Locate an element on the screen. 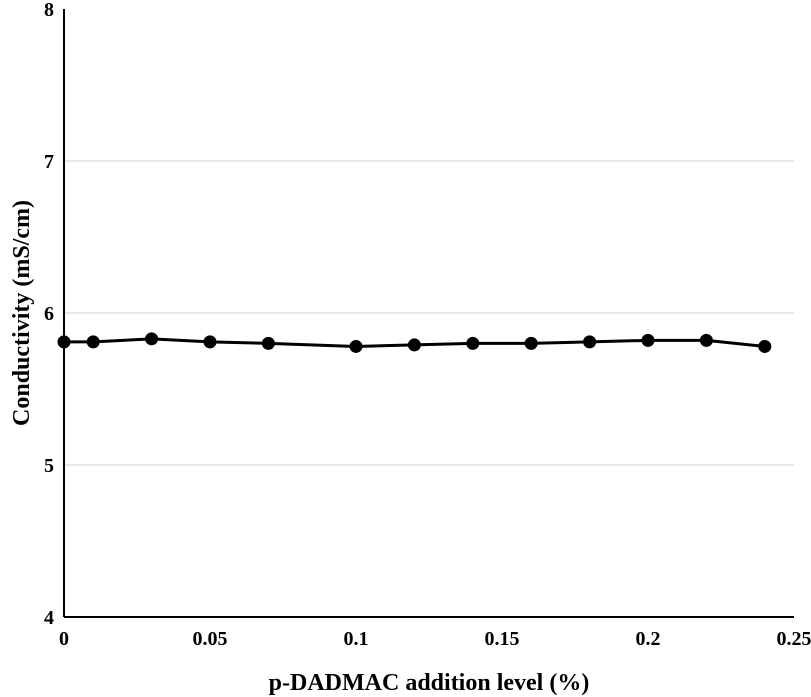 Image resolution: width=811 pixels, height=697 pixels. x-tick-label-2: 0.1 is located at coordinates (356, 639).